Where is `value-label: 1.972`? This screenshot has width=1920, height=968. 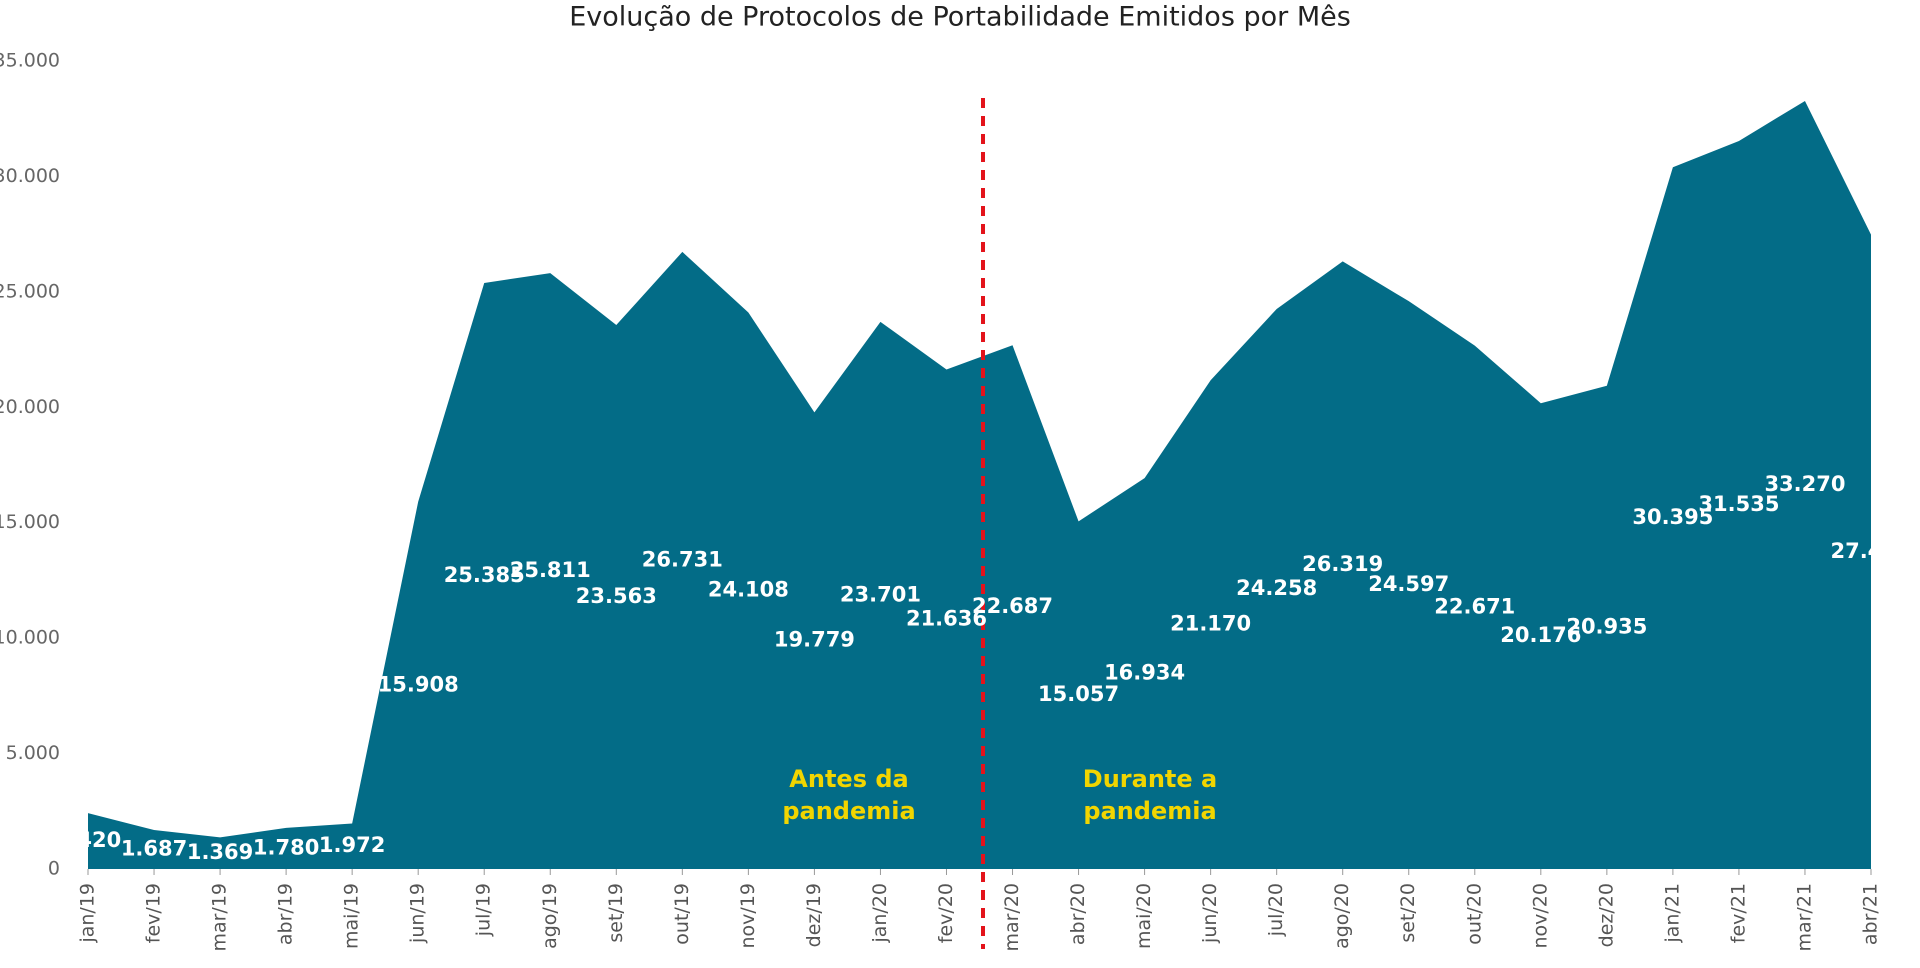
value-label: 1.972 is located at coordinates (352, 845).